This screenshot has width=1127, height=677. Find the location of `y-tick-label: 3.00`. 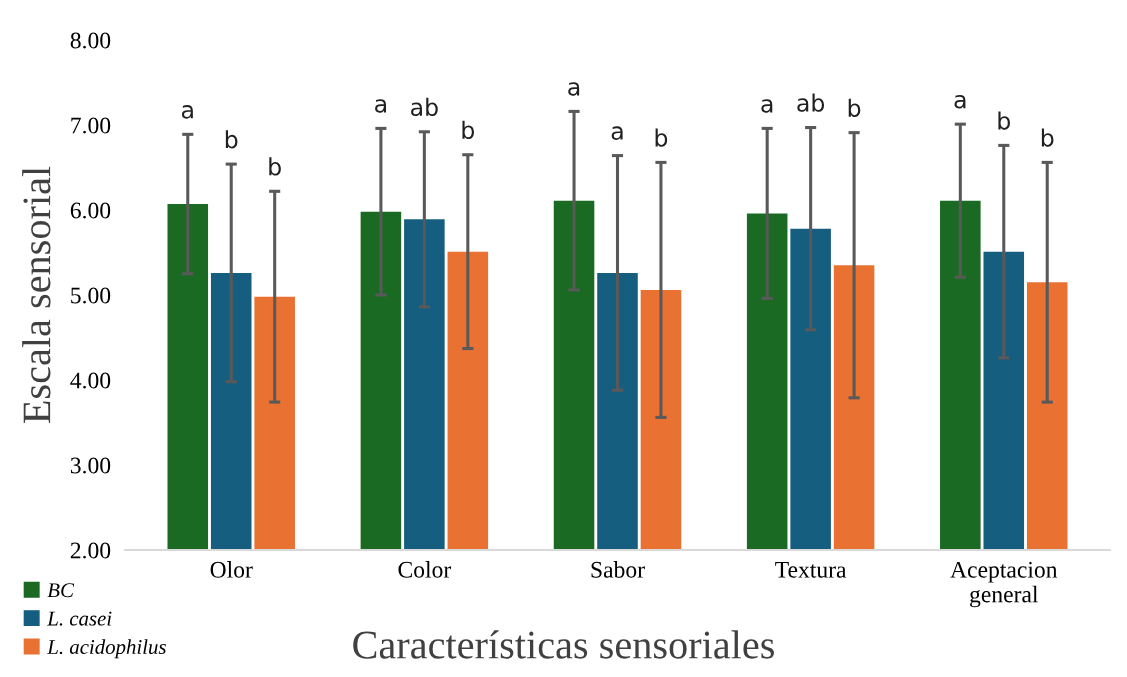

y-tick-label: 3.00 is located at coordinates (90, 465).